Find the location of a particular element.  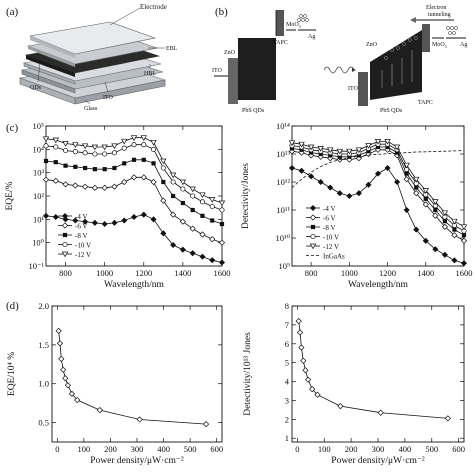

x-tick-label: 100 is located at coordinates (324, 449).